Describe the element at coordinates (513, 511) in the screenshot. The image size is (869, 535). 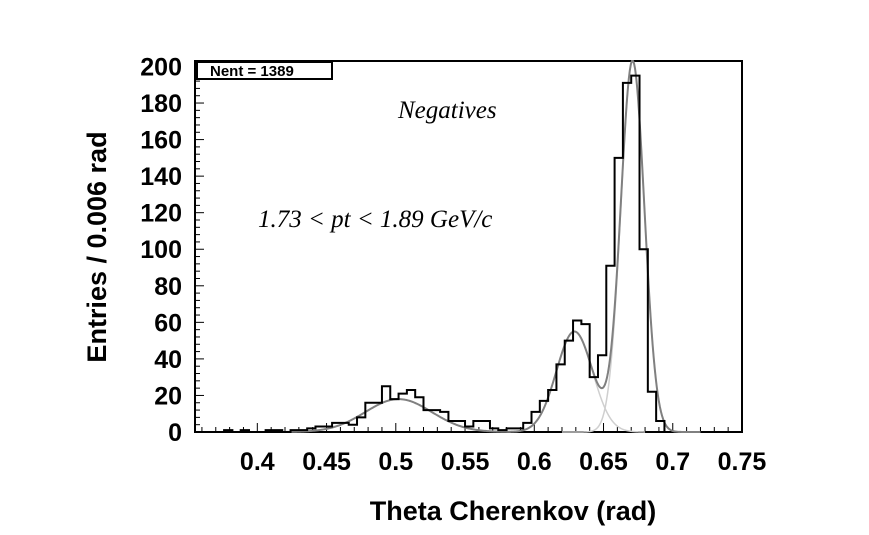
I see `x-axis-title: Theta Cherenkov (rad)` at that location.